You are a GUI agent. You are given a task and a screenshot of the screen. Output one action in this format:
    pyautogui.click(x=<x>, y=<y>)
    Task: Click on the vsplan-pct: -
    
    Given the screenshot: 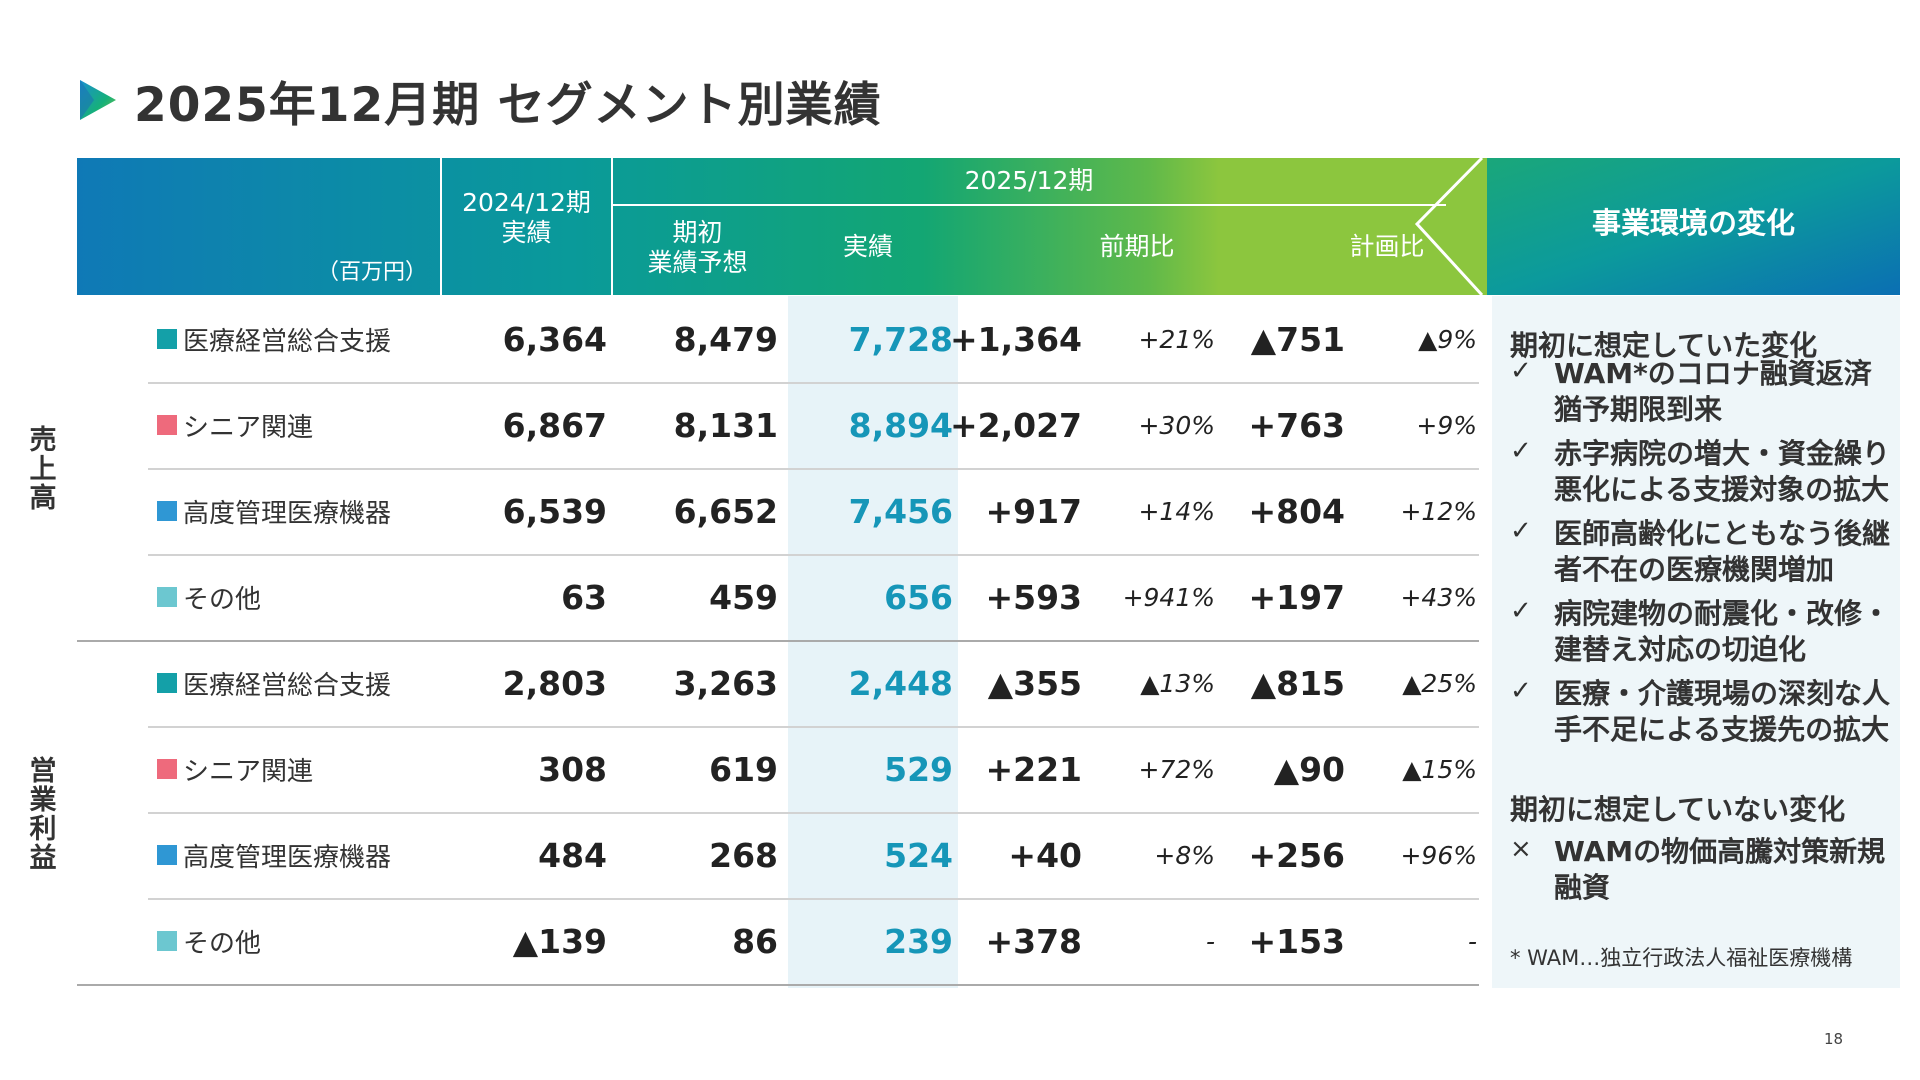 What is the action you would take?
    pyautogui.click(x=1472, y=941)
    